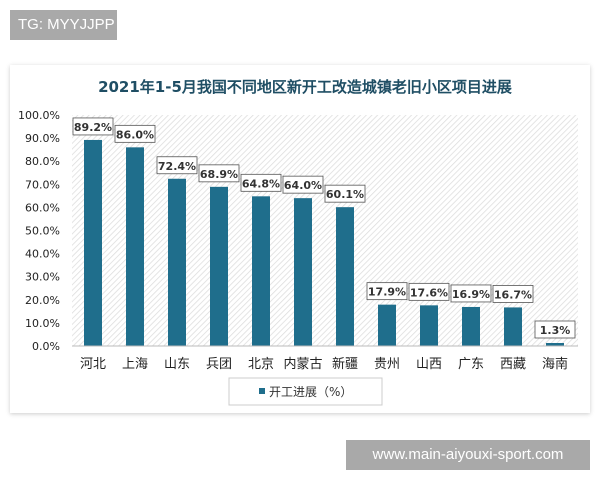 Image resolution: width=600 pixels, height=480 pixels. What do you see at coordinates (135, 364) in the screenshot?
I see `x-tick-label: 上海` at bounding box center [135, 364].